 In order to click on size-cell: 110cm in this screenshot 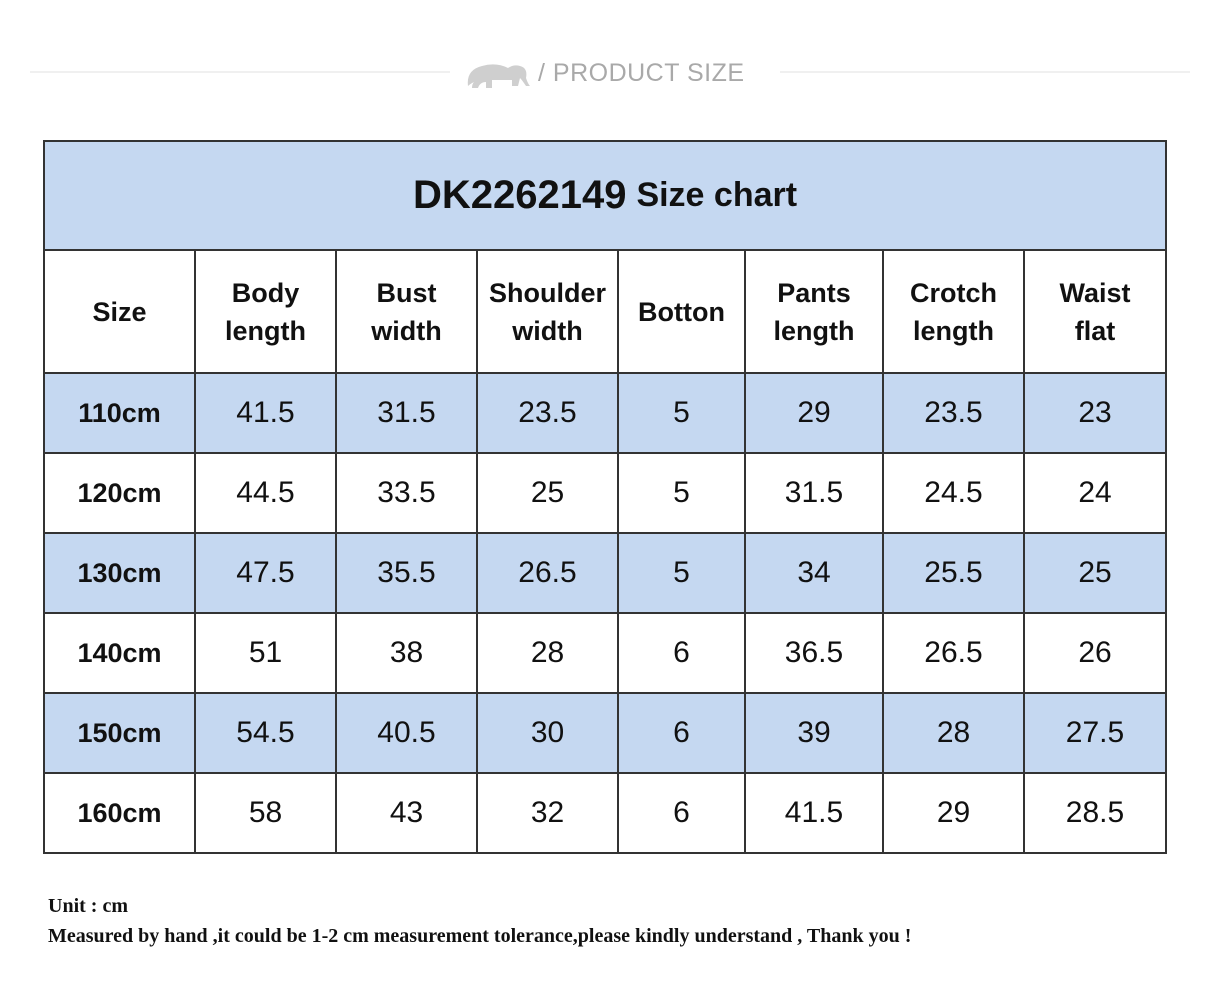, I will do `click(119, 413)`.